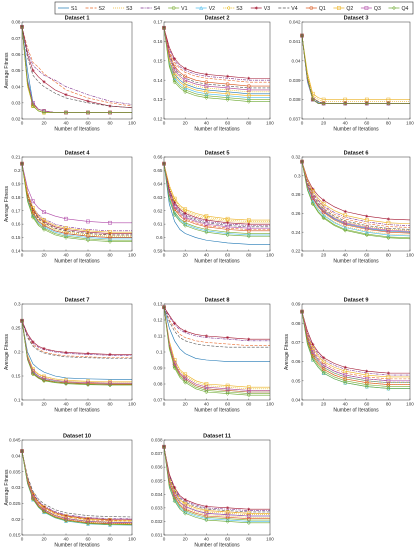  What do you see at coordinates (201, 7) in the screenshot?
I see `legend-marker` at bounding box center [201, 7].